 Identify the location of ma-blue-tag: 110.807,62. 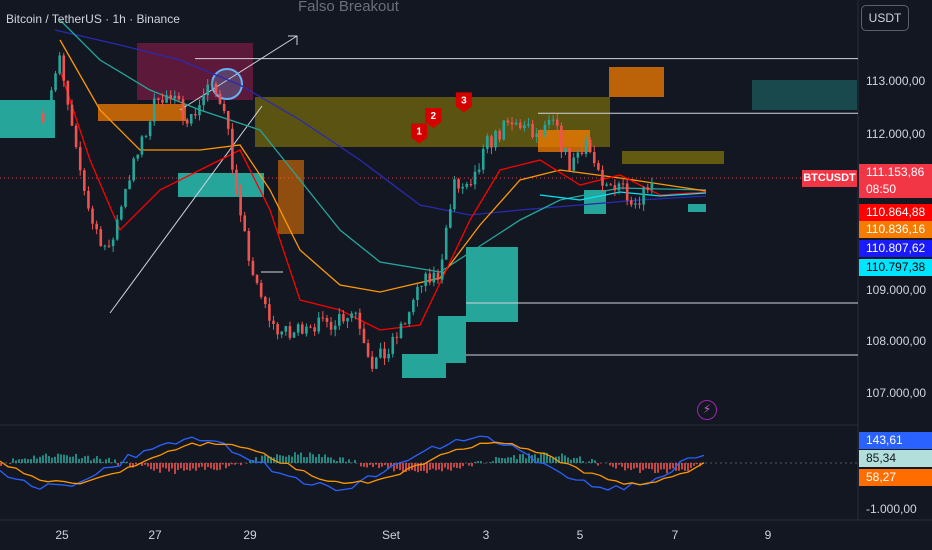
(895, 248).